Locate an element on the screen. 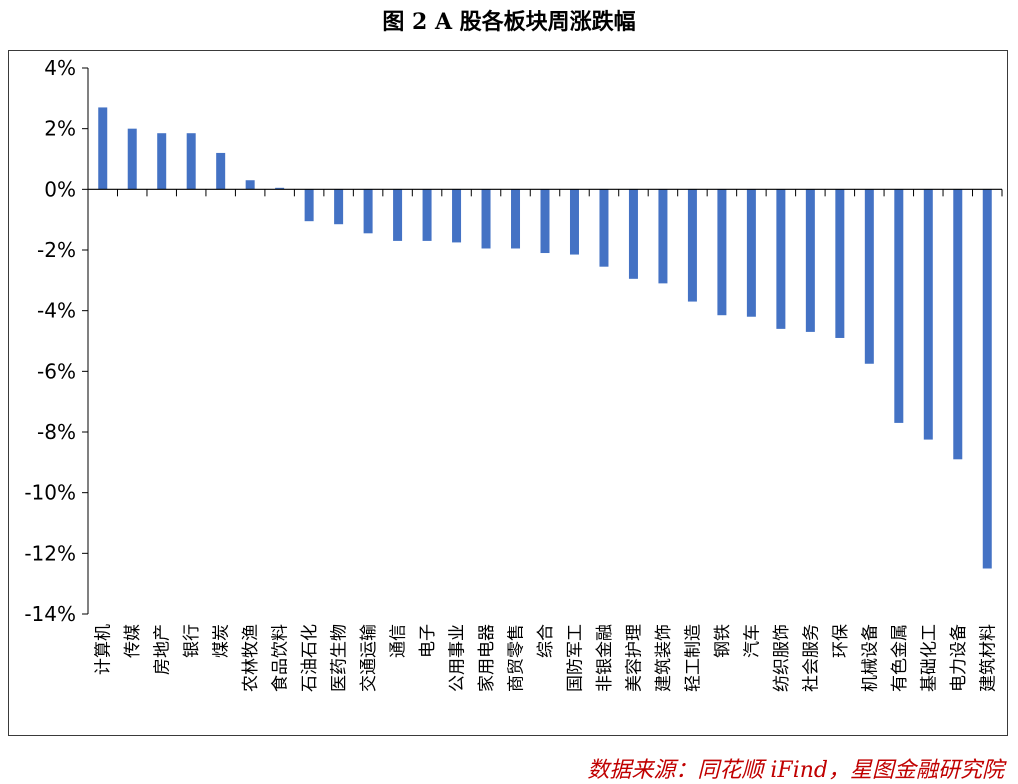 This screenshot has height=784, width=1018. category-label: 机械设备 is located at coordinates (870, 658).